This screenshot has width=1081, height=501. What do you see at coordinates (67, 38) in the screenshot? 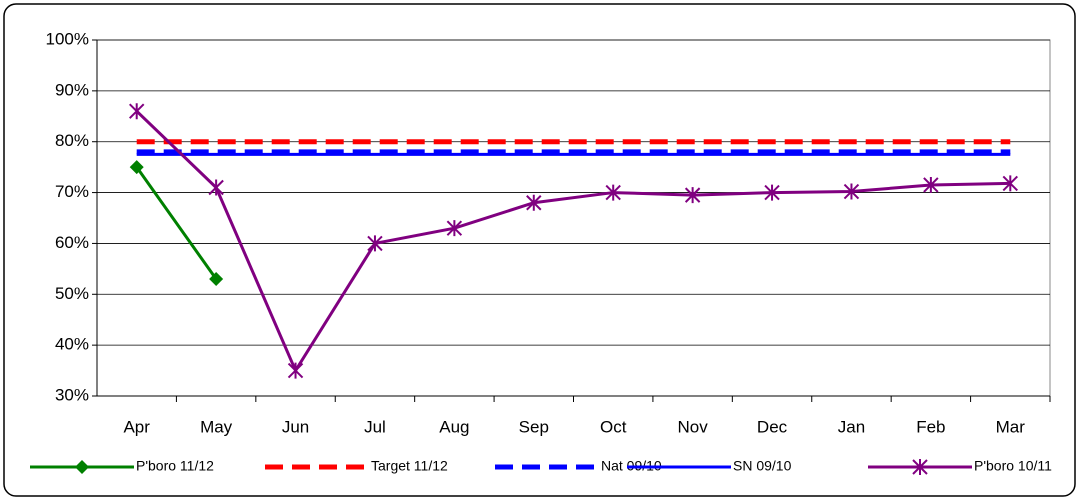
I see `y-tick-label: 100%` at bounding box center [67, 38].